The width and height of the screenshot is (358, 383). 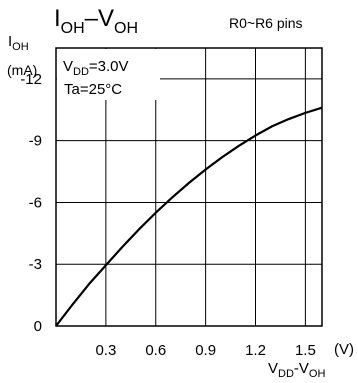 What do you see at coordinates (35, 141) in the screenshot?
I see `y-tick-label: -9` at bounding box center [35, 141].